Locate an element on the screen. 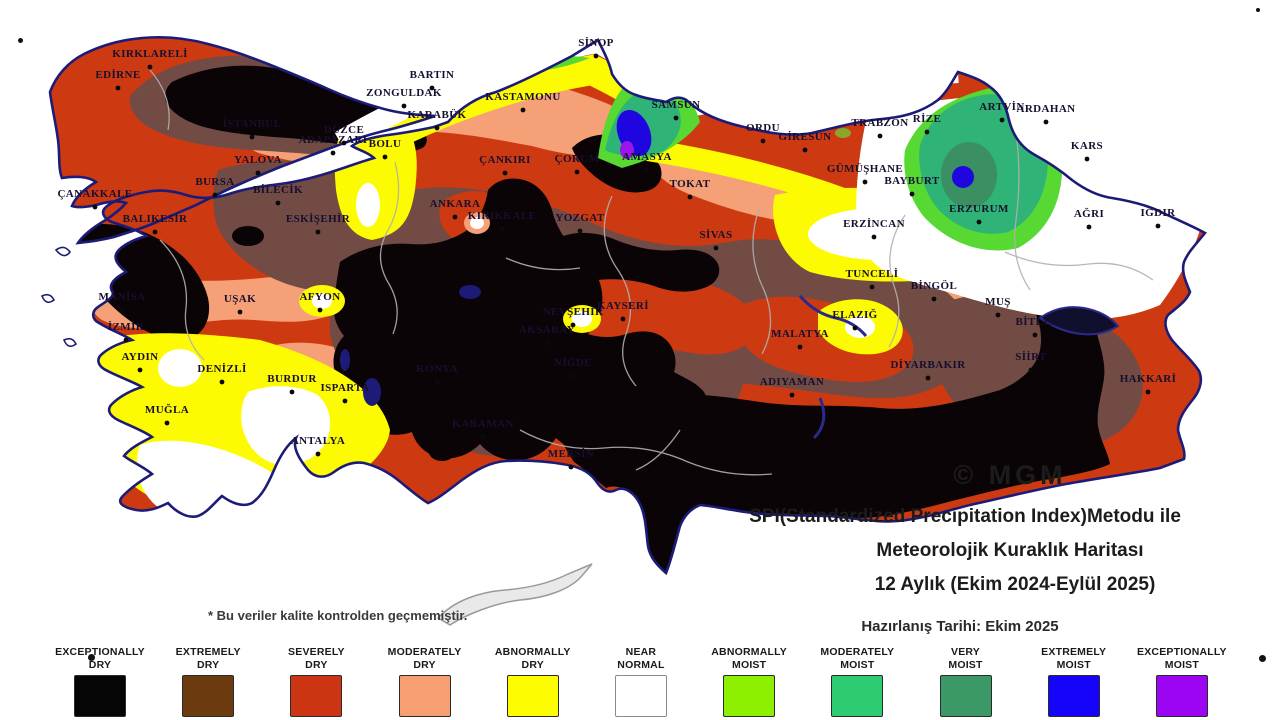  city-label: TOKAT is located at coordinates (690, 184).